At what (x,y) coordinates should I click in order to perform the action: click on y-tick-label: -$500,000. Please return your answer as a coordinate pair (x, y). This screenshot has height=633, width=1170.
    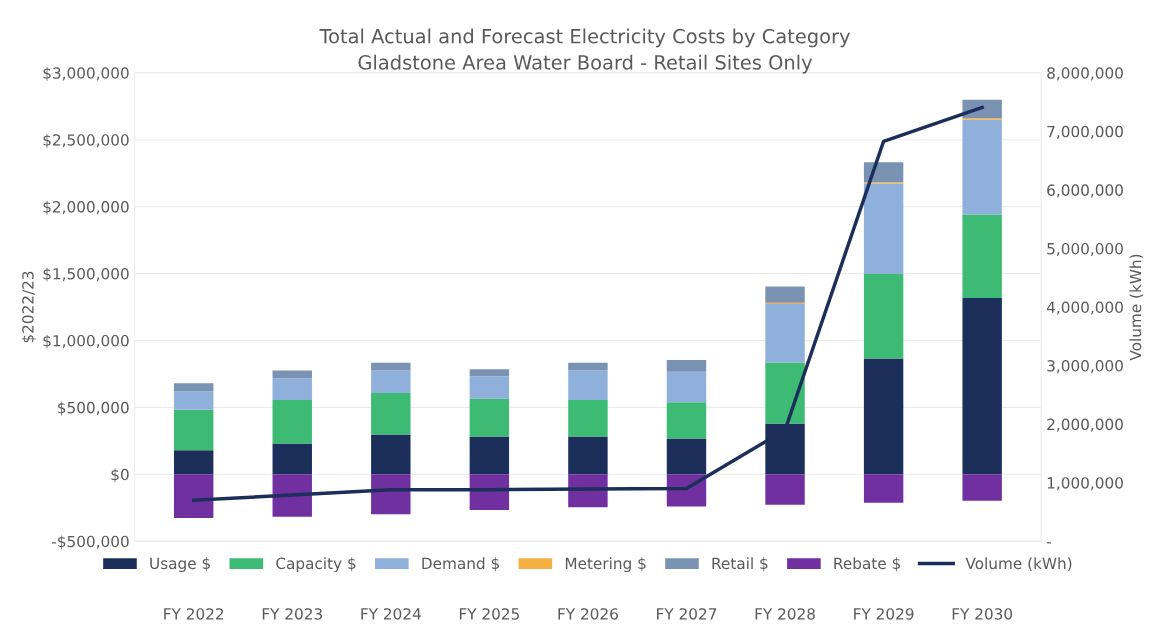
    Looking at the image, I should click on (90, 542).